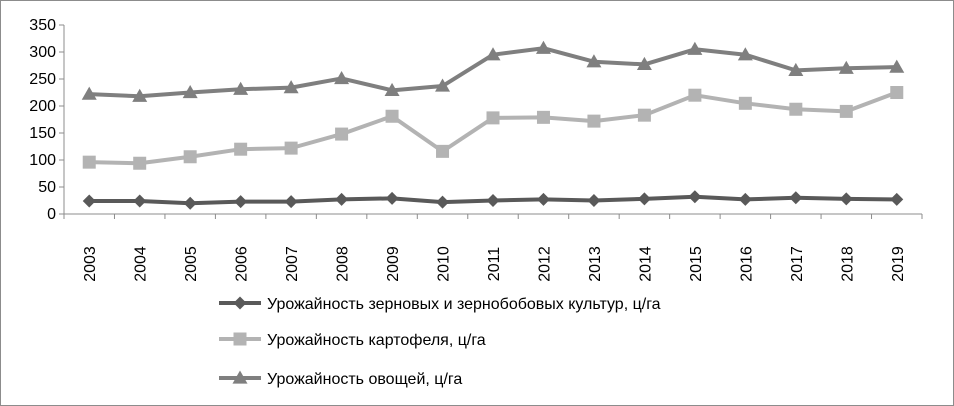 The image size is (954, 406). I want to click on x-tick-label: 2018, so click(847, 264).